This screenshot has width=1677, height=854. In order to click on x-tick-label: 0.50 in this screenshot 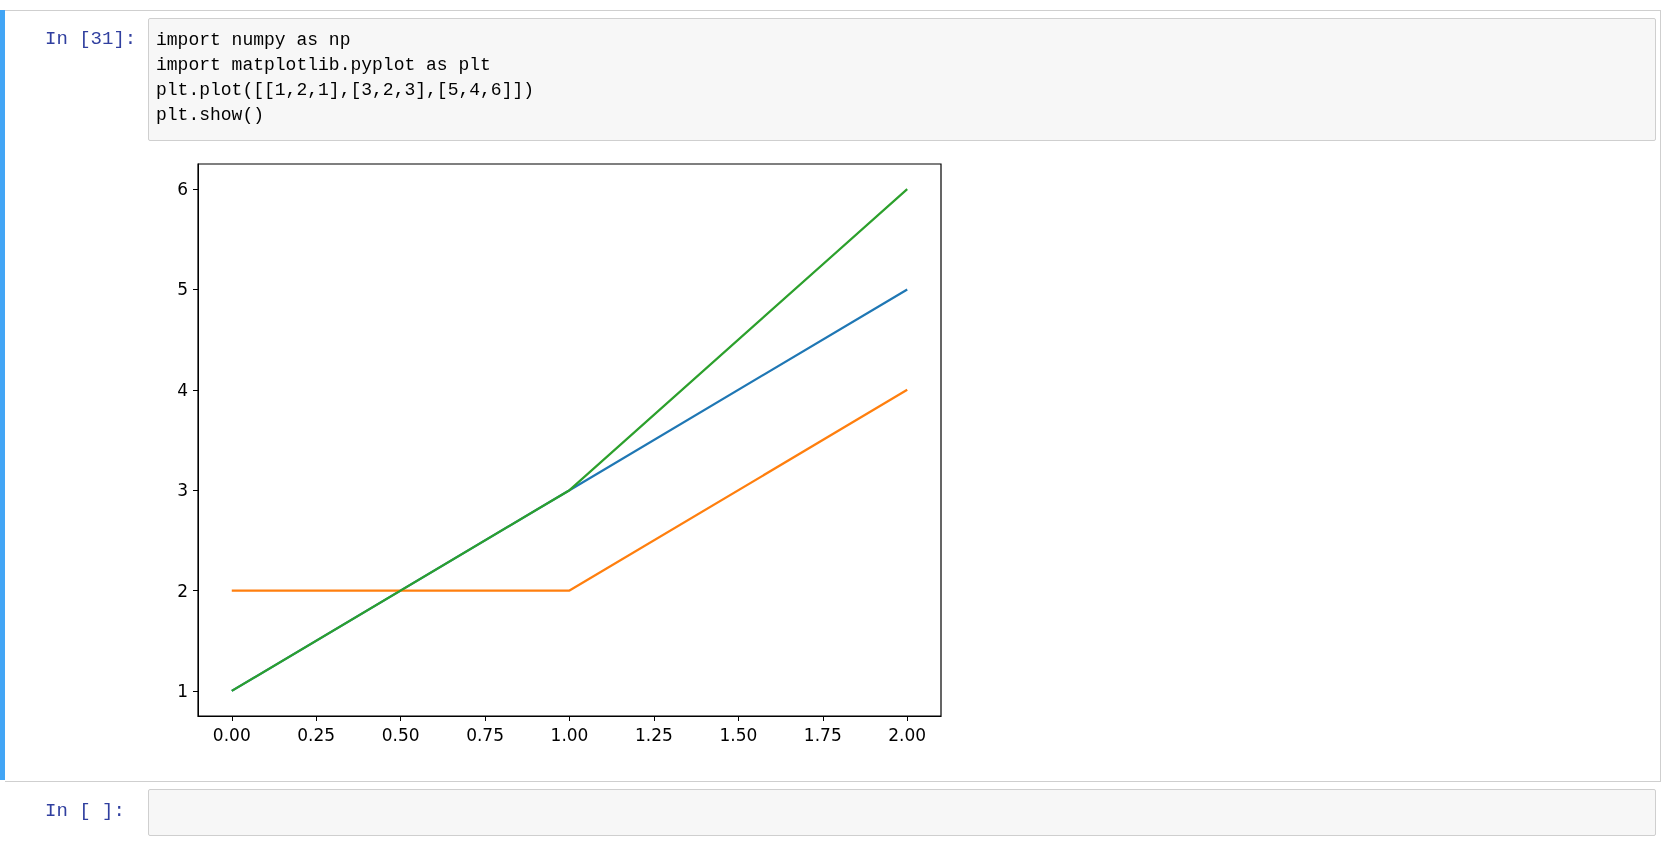, I will do `click(400, 734)`.